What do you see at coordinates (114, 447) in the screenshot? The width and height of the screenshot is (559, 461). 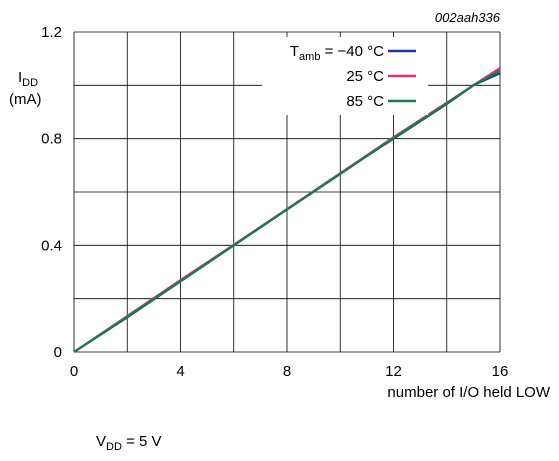 I see `condition-sub: DD` at bounding box center [114, 447].